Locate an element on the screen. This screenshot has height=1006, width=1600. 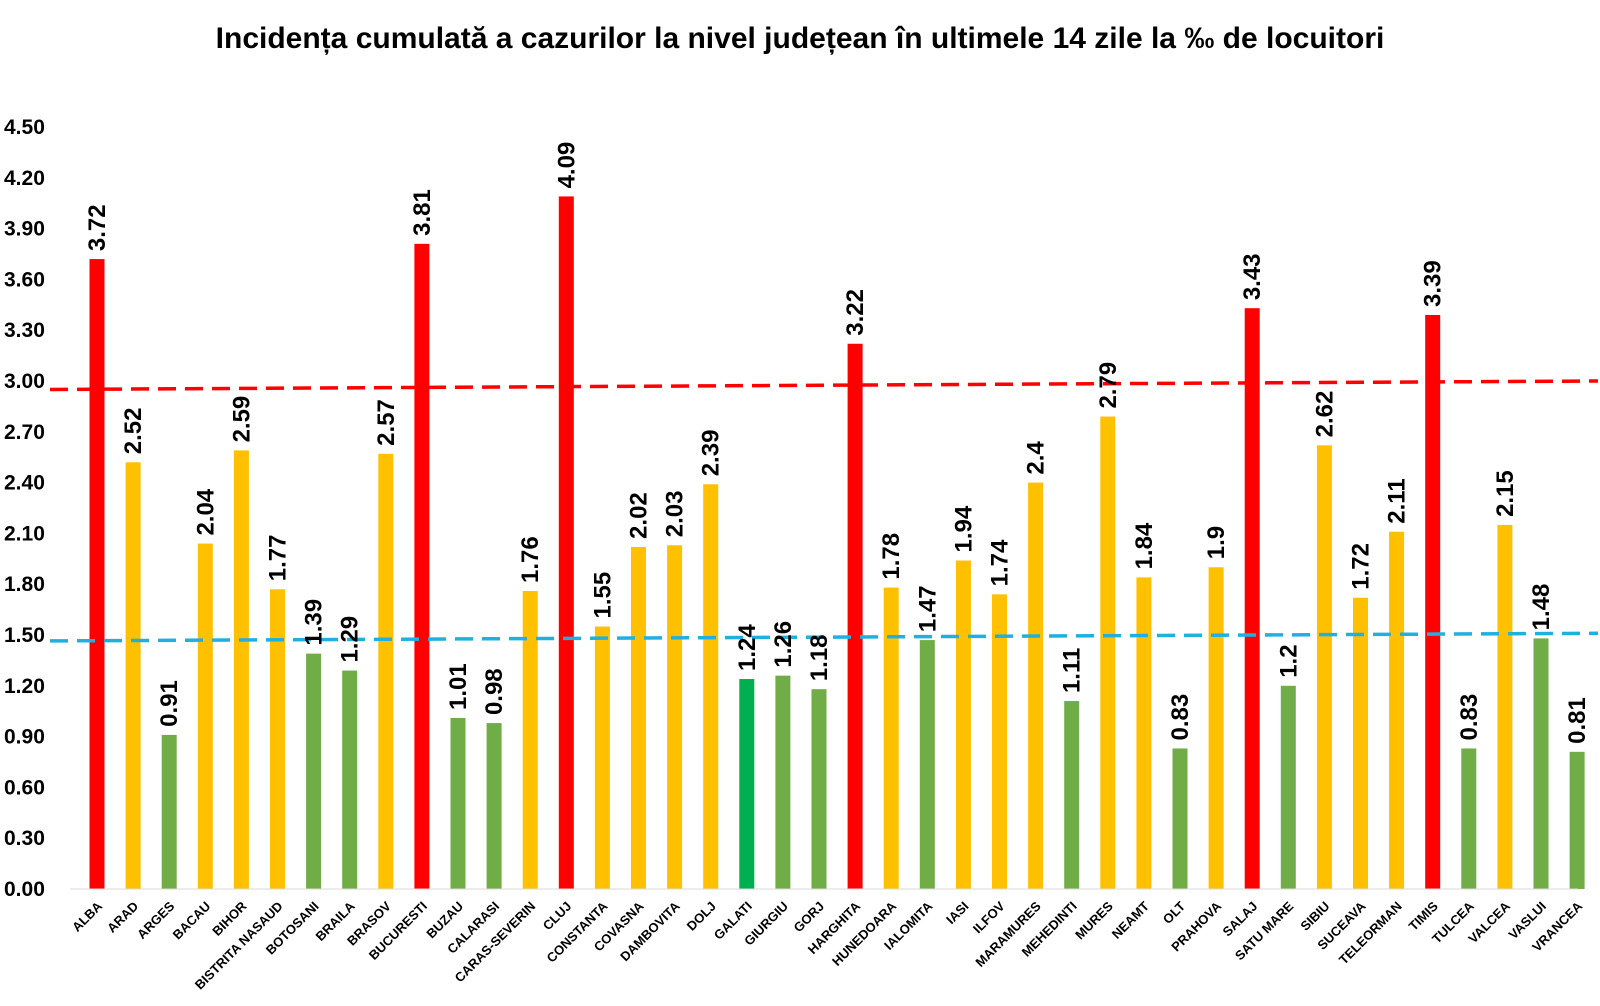
y-tick-label: 2.40 is located at coordinates (24, 483).